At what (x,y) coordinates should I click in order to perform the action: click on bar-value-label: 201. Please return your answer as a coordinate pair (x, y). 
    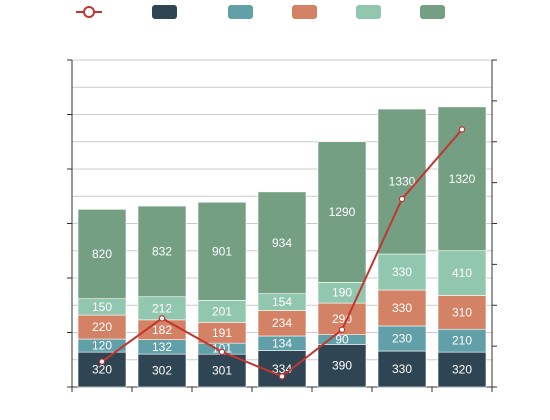
    Looking at the image, I should click on (222, 311).